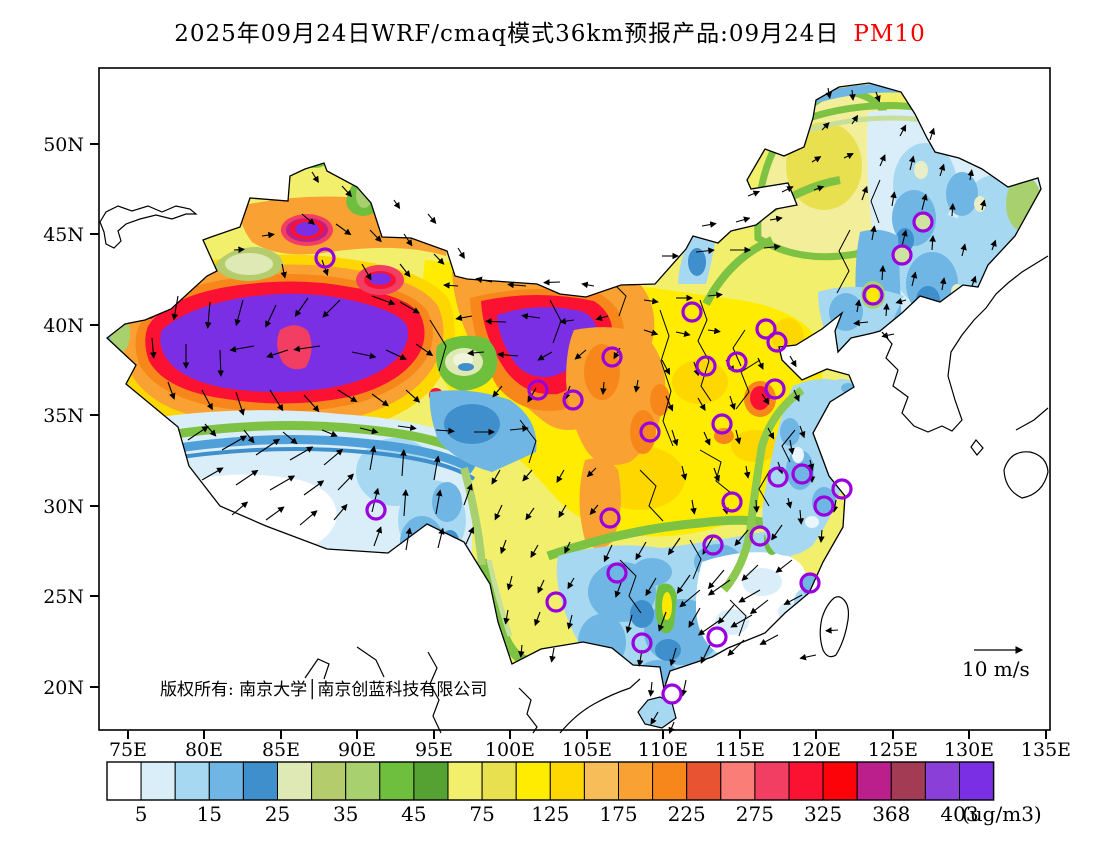 This screenshot has height=850, width=1100. I want to click on lon-tick-label: 110E, so click(663, 750).